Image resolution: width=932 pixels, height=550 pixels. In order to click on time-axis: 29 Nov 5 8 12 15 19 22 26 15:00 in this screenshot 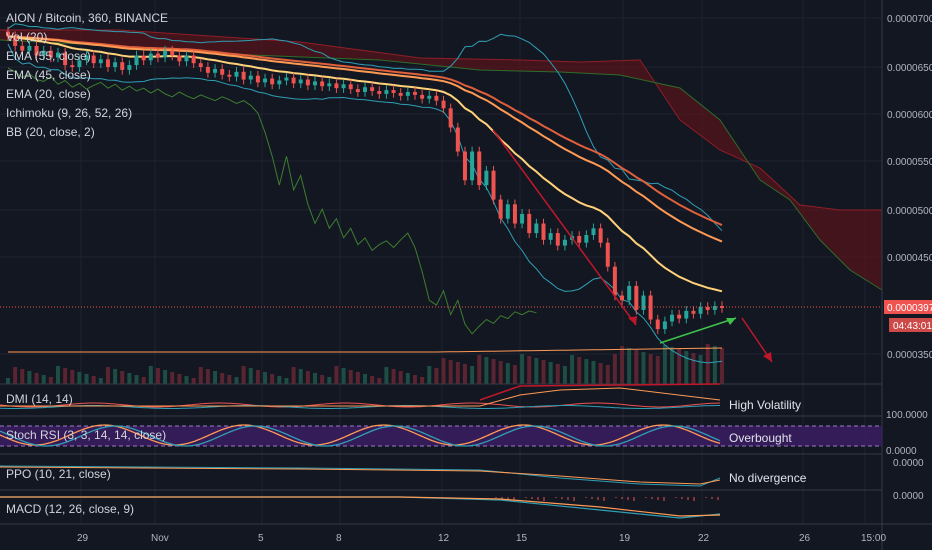, I will do `click(481, 538)`.